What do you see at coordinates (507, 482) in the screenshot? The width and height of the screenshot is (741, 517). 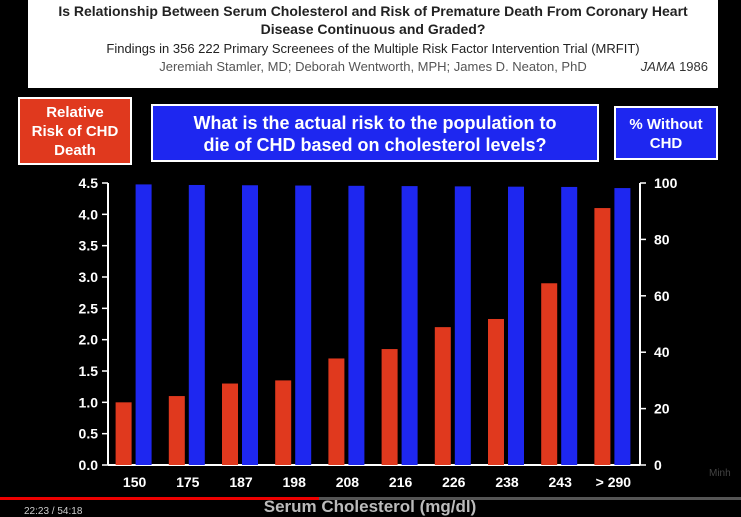 I see `x-tick-label: 238` at bounding box center [507, 482].